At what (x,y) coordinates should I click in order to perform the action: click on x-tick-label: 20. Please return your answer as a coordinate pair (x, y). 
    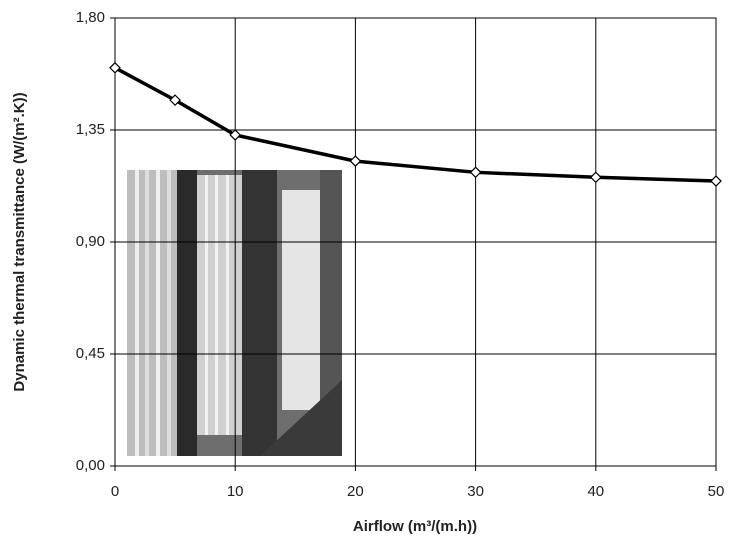
    Looking at the image, I should click on (355, 491).